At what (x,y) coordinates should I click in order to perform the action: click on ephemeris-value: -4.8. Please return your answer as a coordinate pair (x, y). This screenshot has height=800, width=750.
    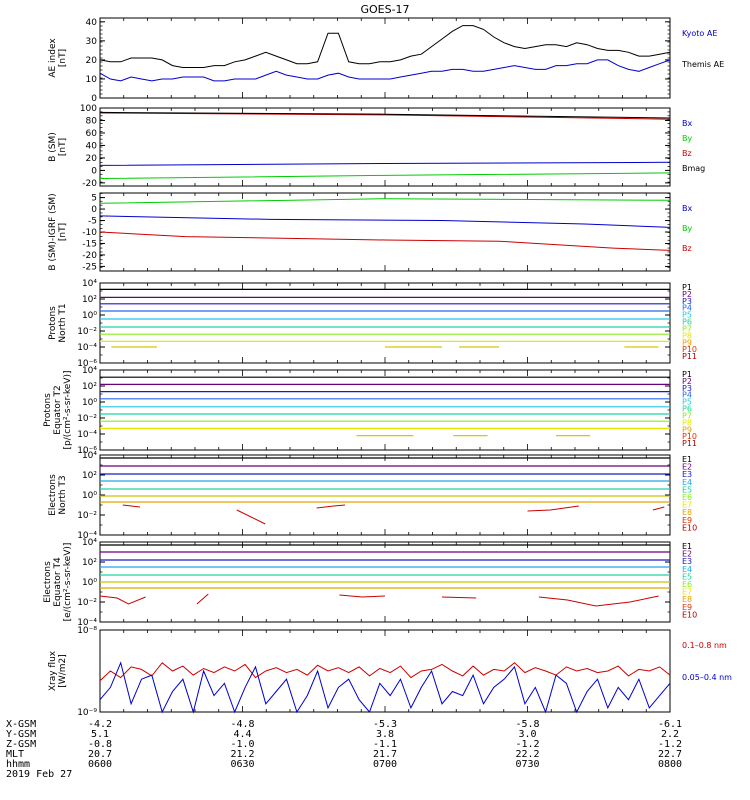
    Looking at the image, I should click on (242, 724).